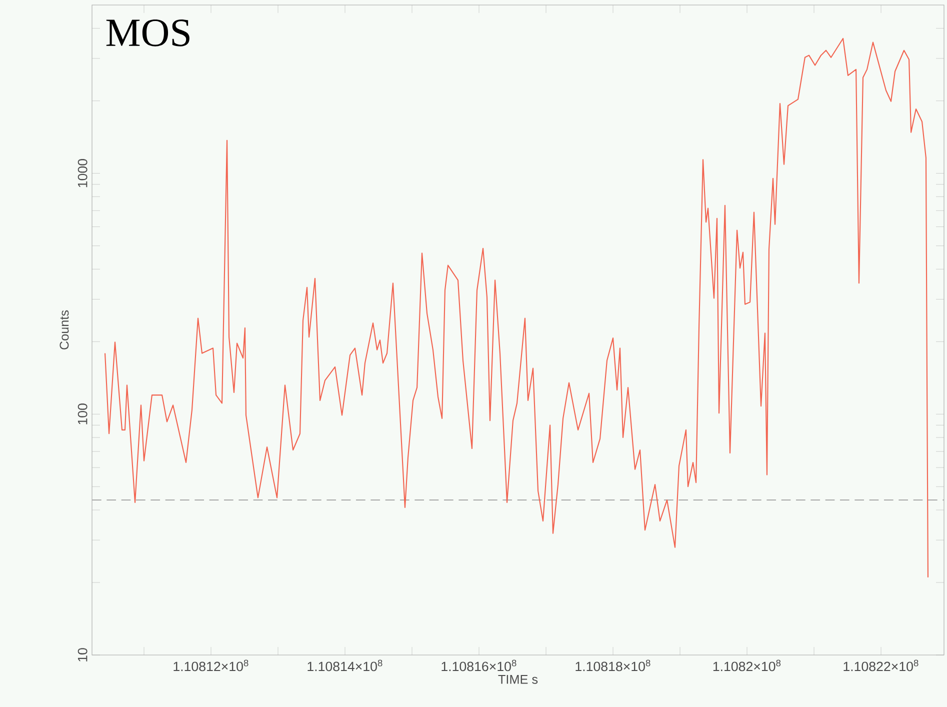 The image size is (947, 707). Describe the element at coordinates (83, 173) in the screenshot. I see `y-tick-label: 1000` at that location.